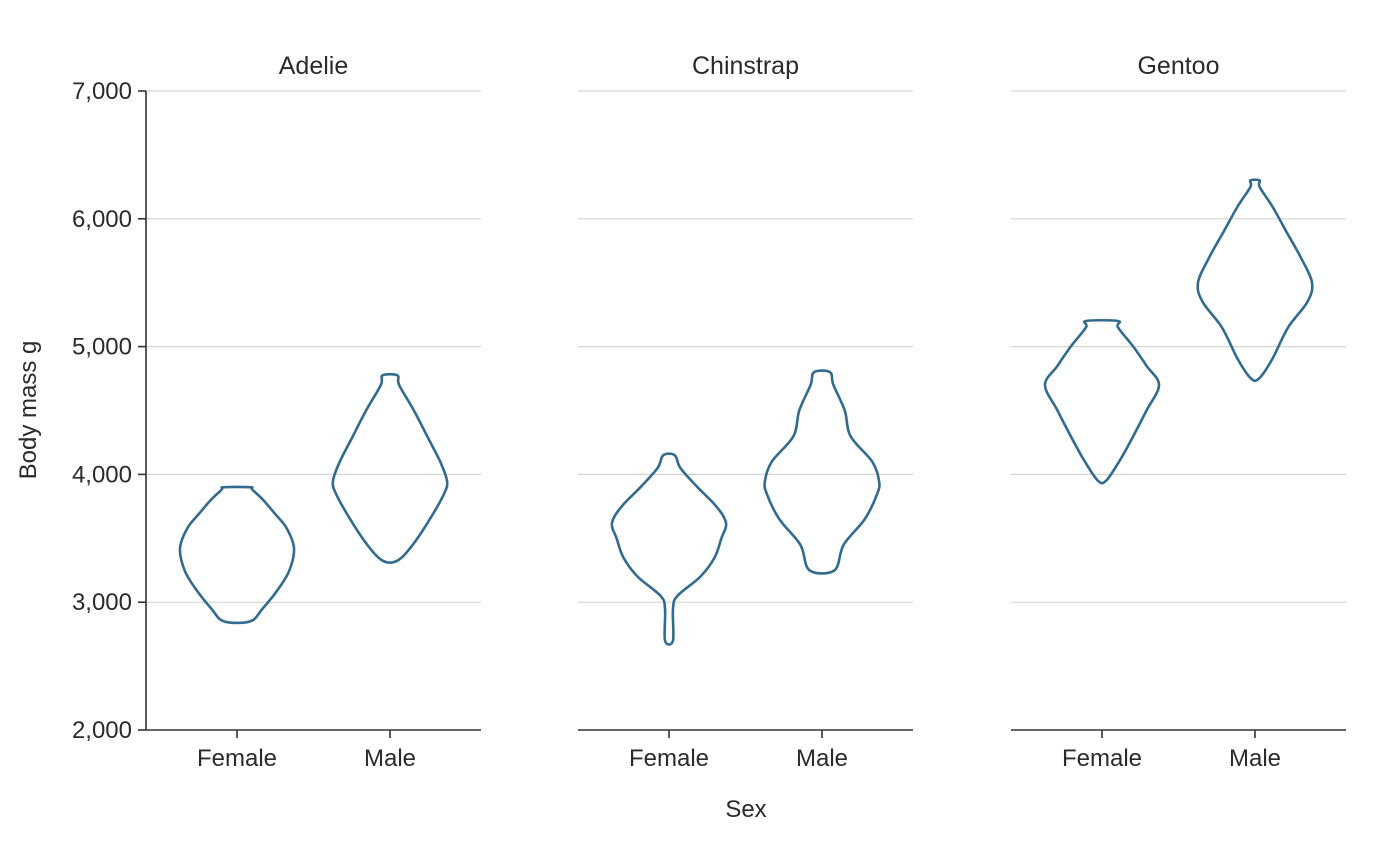 This screenshot has width=1400, height=866. I want to click on violin-adelie-male, so click(390, 468).